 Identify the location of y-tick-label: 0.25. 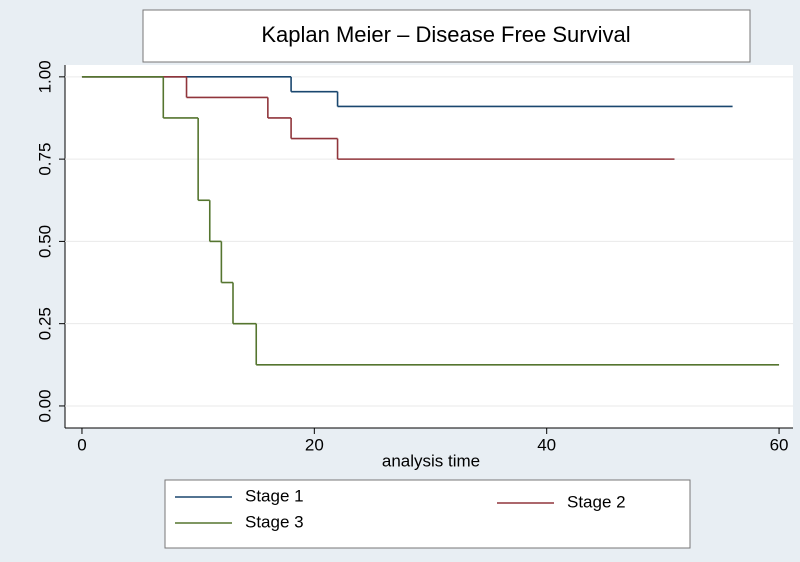
(44, 323).